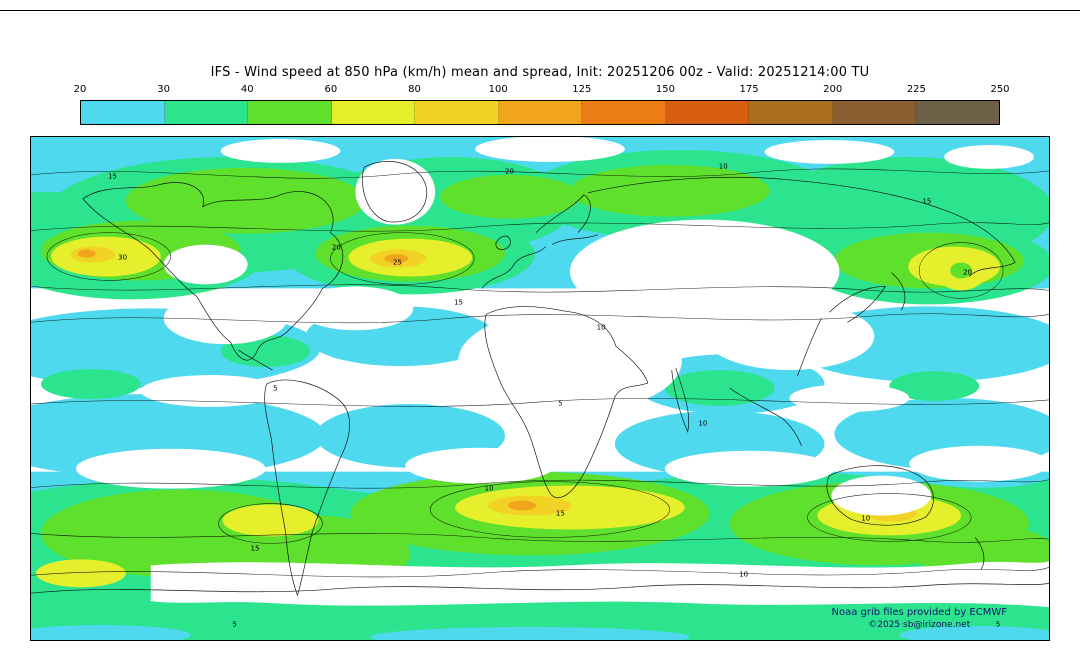 Image resolution: width=1080 pixels, height=658 pixels. Describe the element at coordinates (540, 10) in the screenshot. I see `top-border-rule` at that location.